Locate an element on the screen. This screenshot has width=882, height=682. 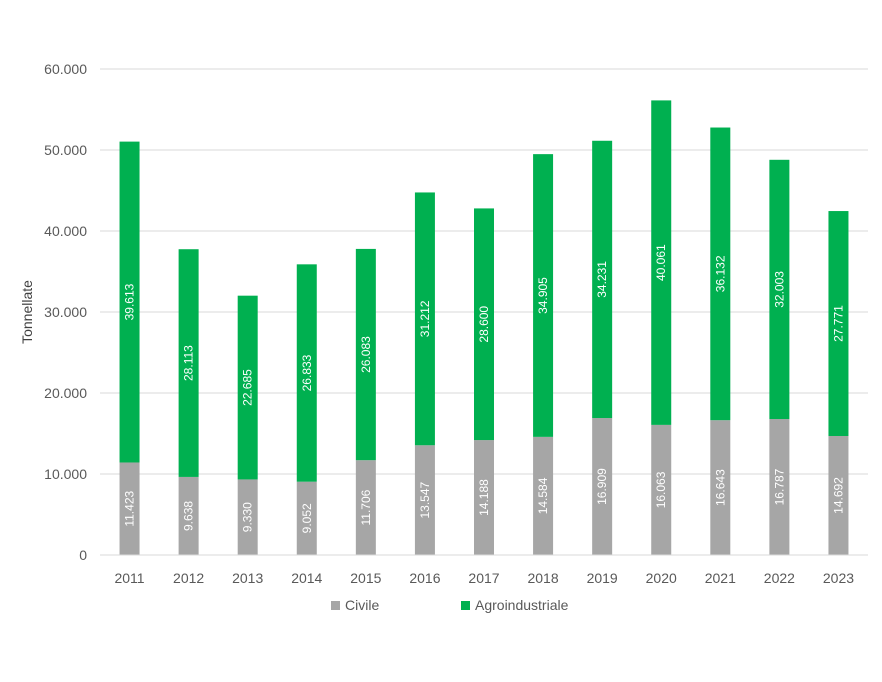
bar-agroindustriale-2022 is located at coordinates (779, 289).